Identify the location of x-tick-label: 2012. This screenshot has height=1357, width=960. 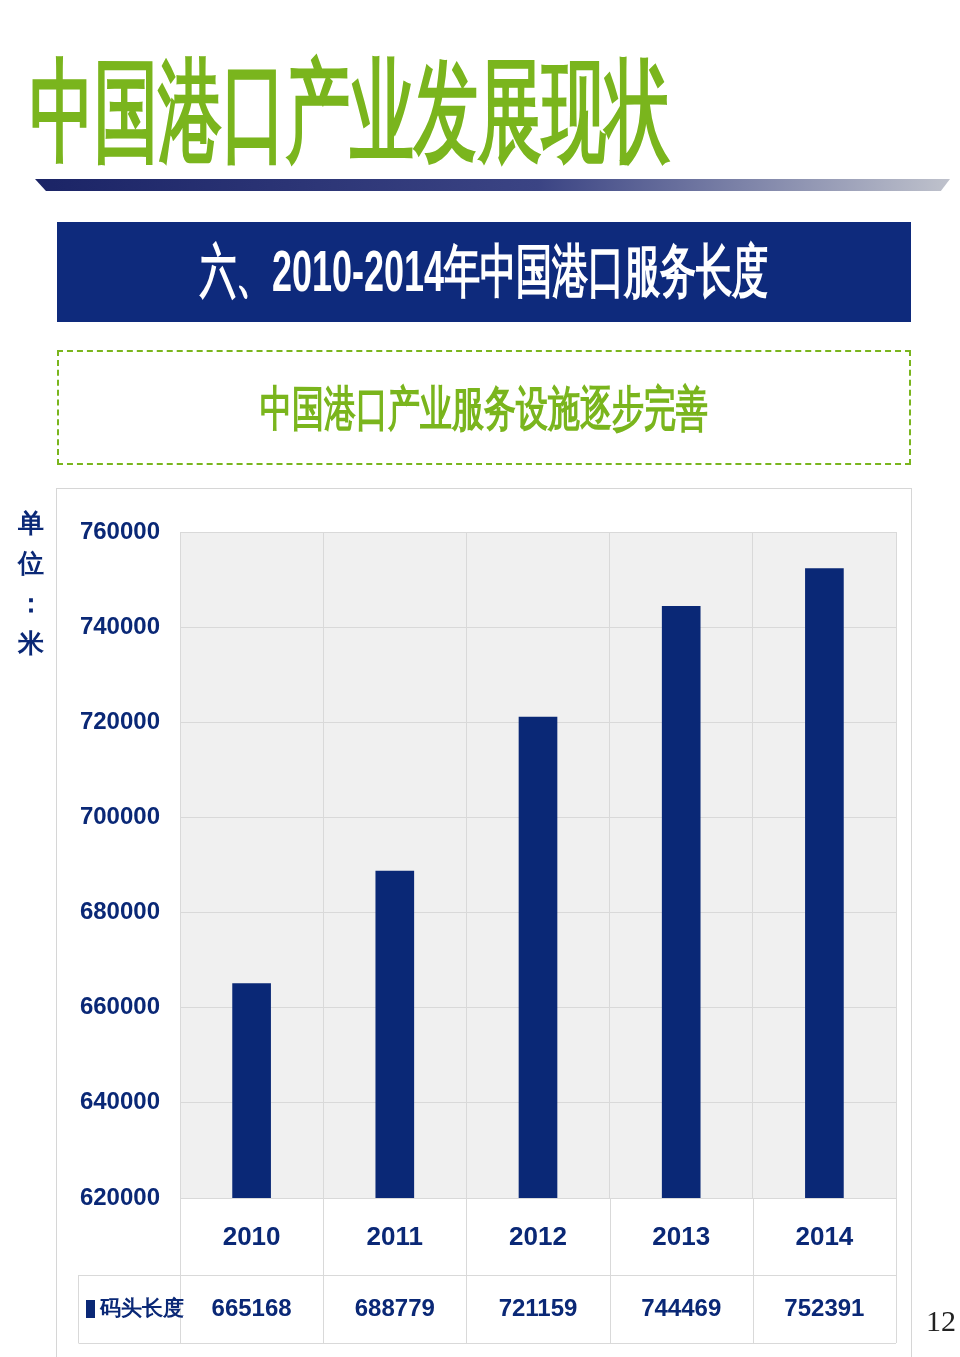
(538, 1235).